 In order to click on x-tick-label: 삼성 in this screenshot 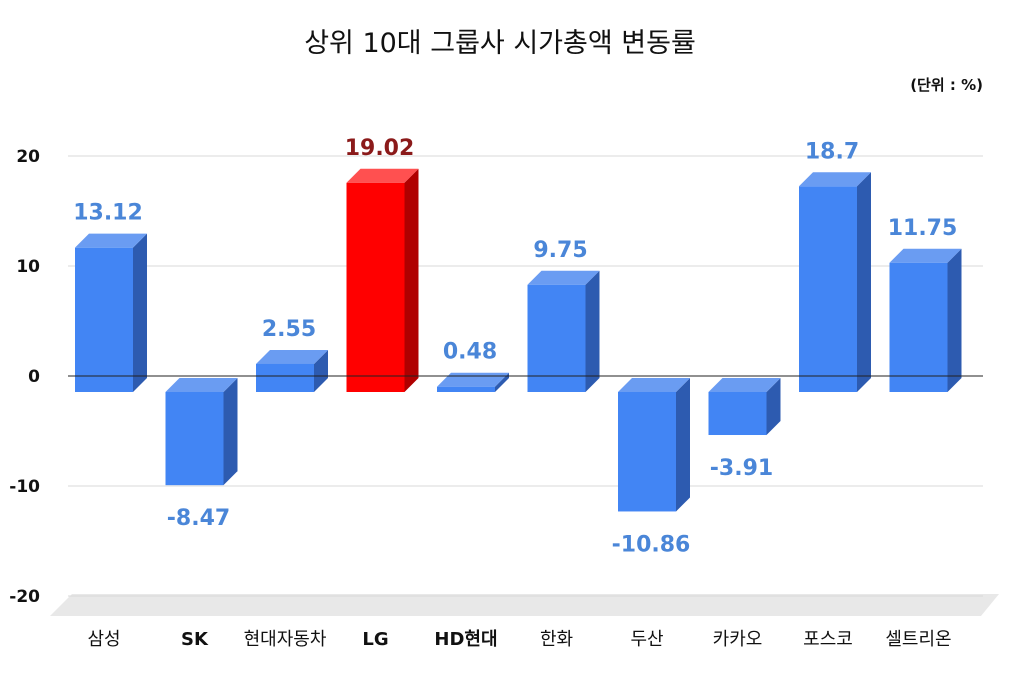, I will do `click(103, 639)`.